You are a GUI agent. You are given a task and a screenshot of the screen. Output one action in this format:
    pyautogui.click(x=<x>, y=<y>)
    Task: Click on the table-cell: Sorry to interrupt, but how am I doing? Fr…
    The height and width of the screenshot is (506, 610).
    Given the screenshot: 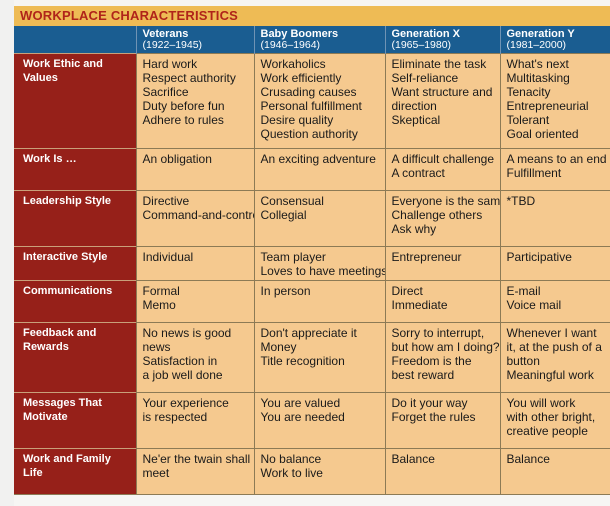 What is the action you would take?
    pyautogui.click(x=442, y=357)
    